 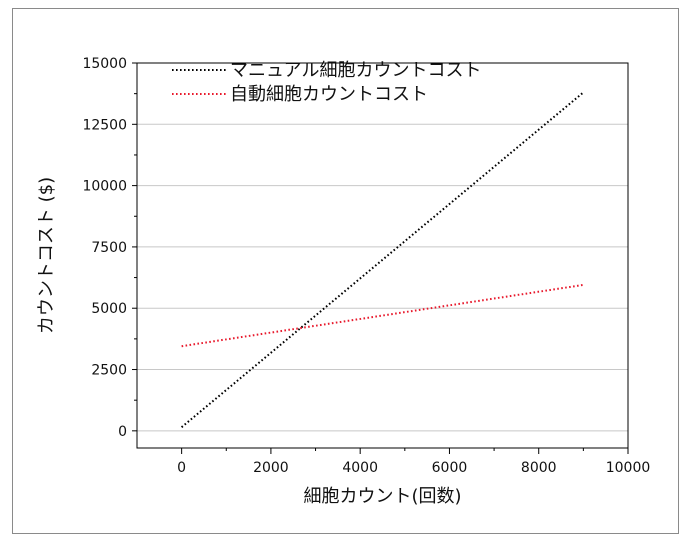 What do you see at coordinates (355, 70) in the screenshot?
I see `legend-label-1: マニュアル細胞カウントコスト` at bounding box center [355, 70].